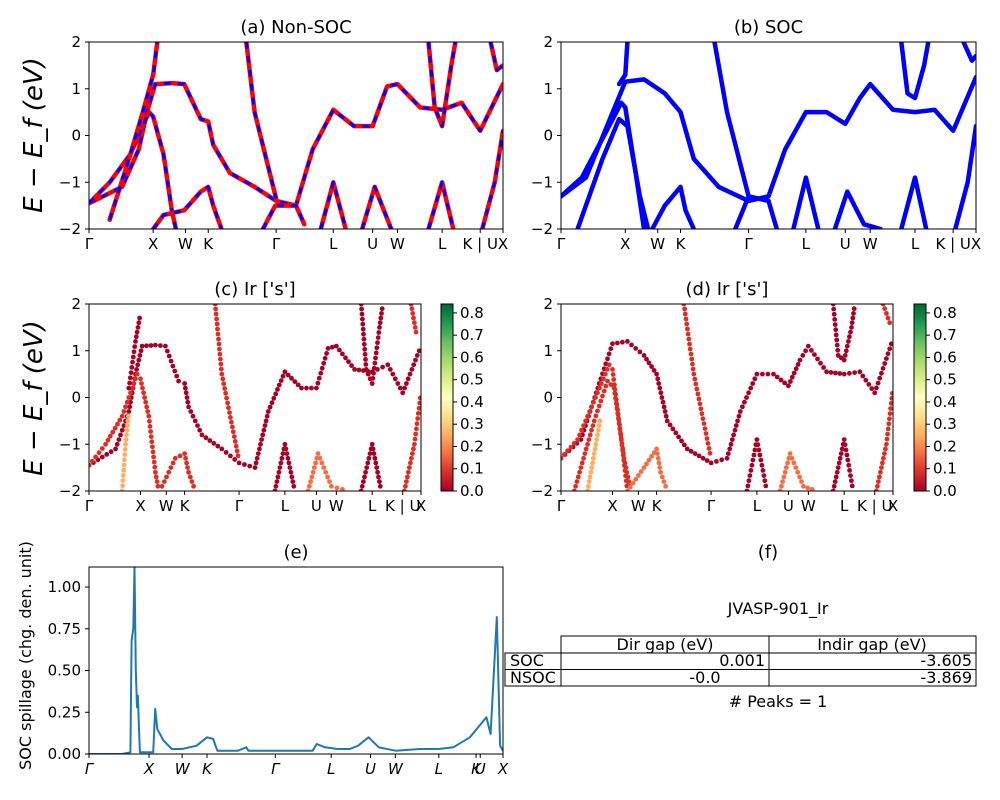  What do you see at coordinates (397, 244) in the screenshot?
I see `panel-a-xtick-label: W` at bounding box center [397, 244].